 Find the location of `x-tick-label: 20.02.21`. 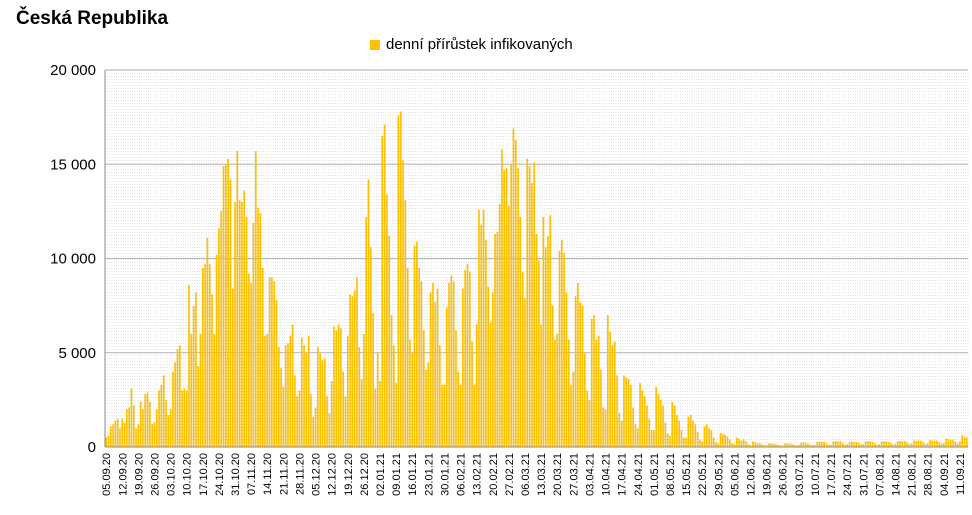

x-tick-label: 20.02.21 is located at coordinates (494, 474).